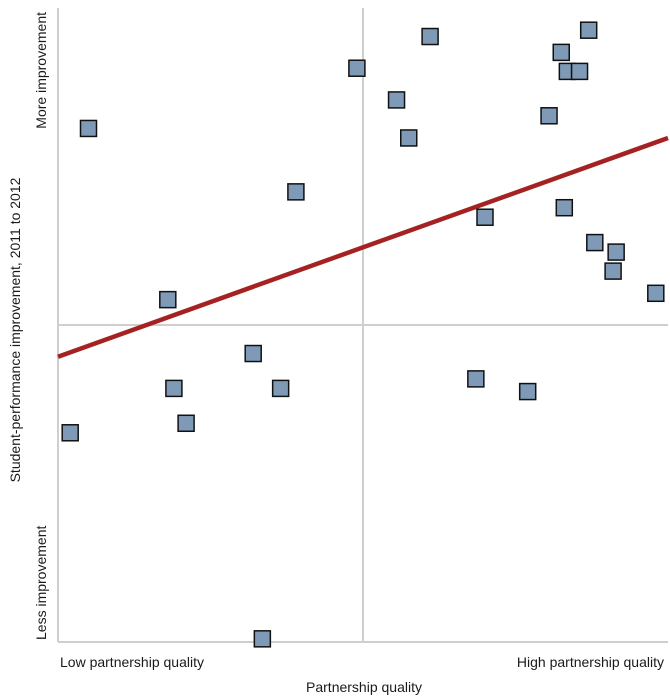 This screenshot has height=696, width=670. I want to click on x-low-label: Low partnership quality, so click(132, 662).